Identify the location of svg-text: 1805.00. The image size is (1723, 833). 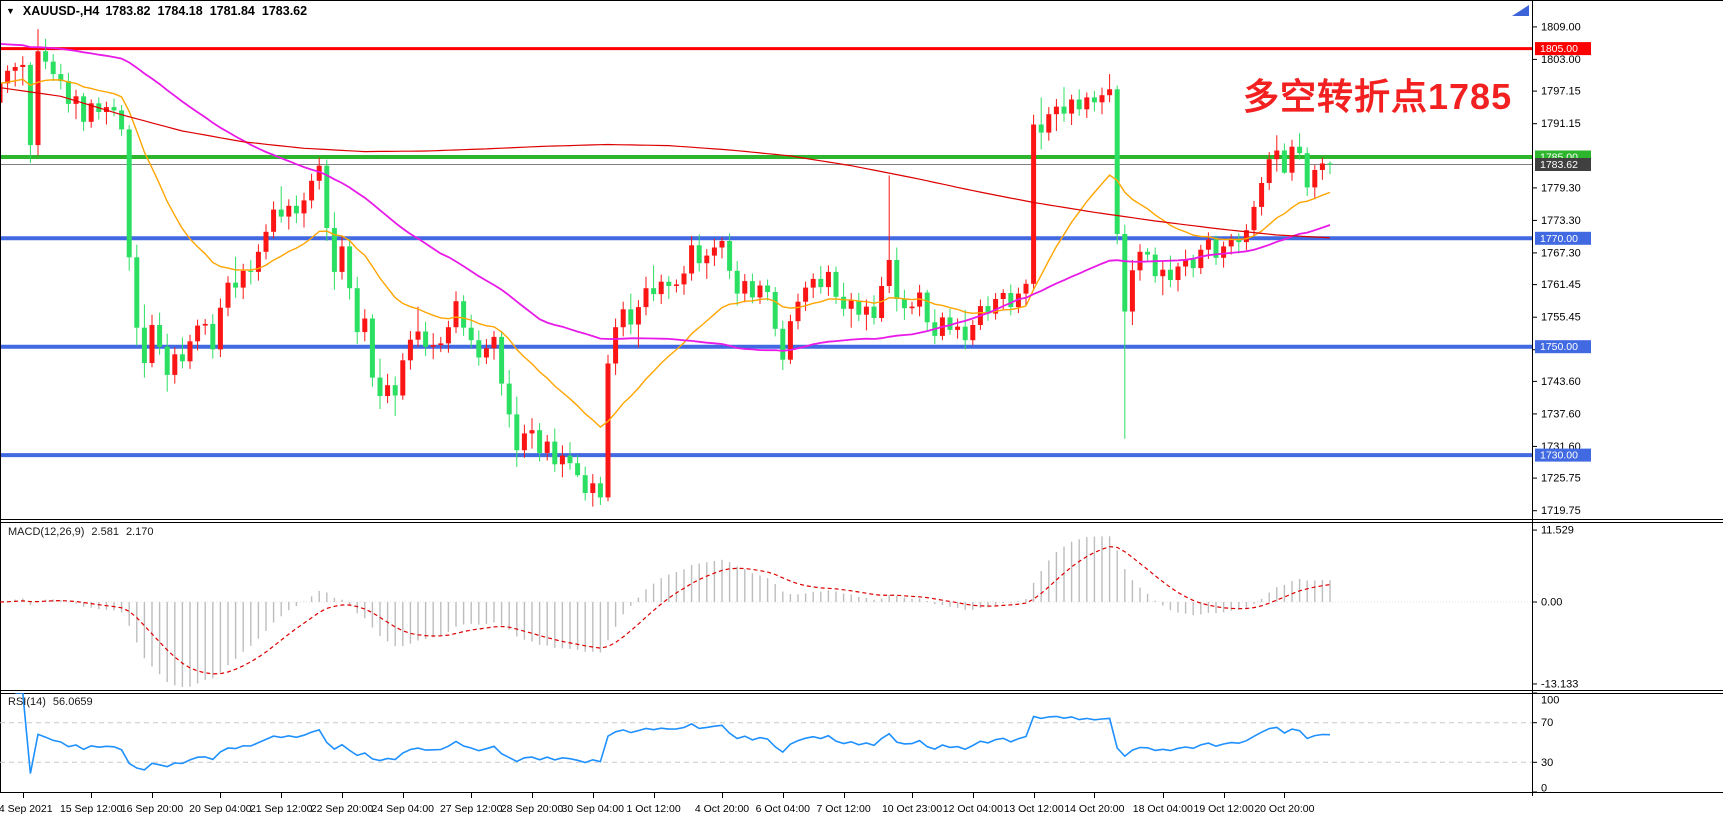
(1559, 49).